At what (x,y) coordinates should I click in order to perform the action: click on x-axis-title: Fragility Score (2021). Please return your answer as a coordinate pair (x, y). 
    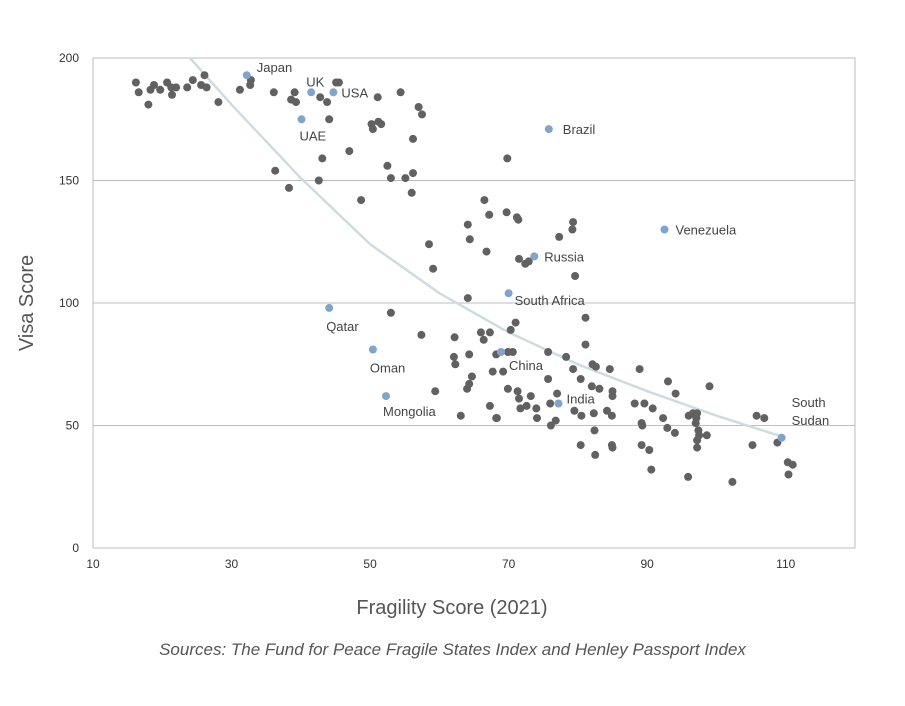
    Looking at the image, I should click on (451, 608).